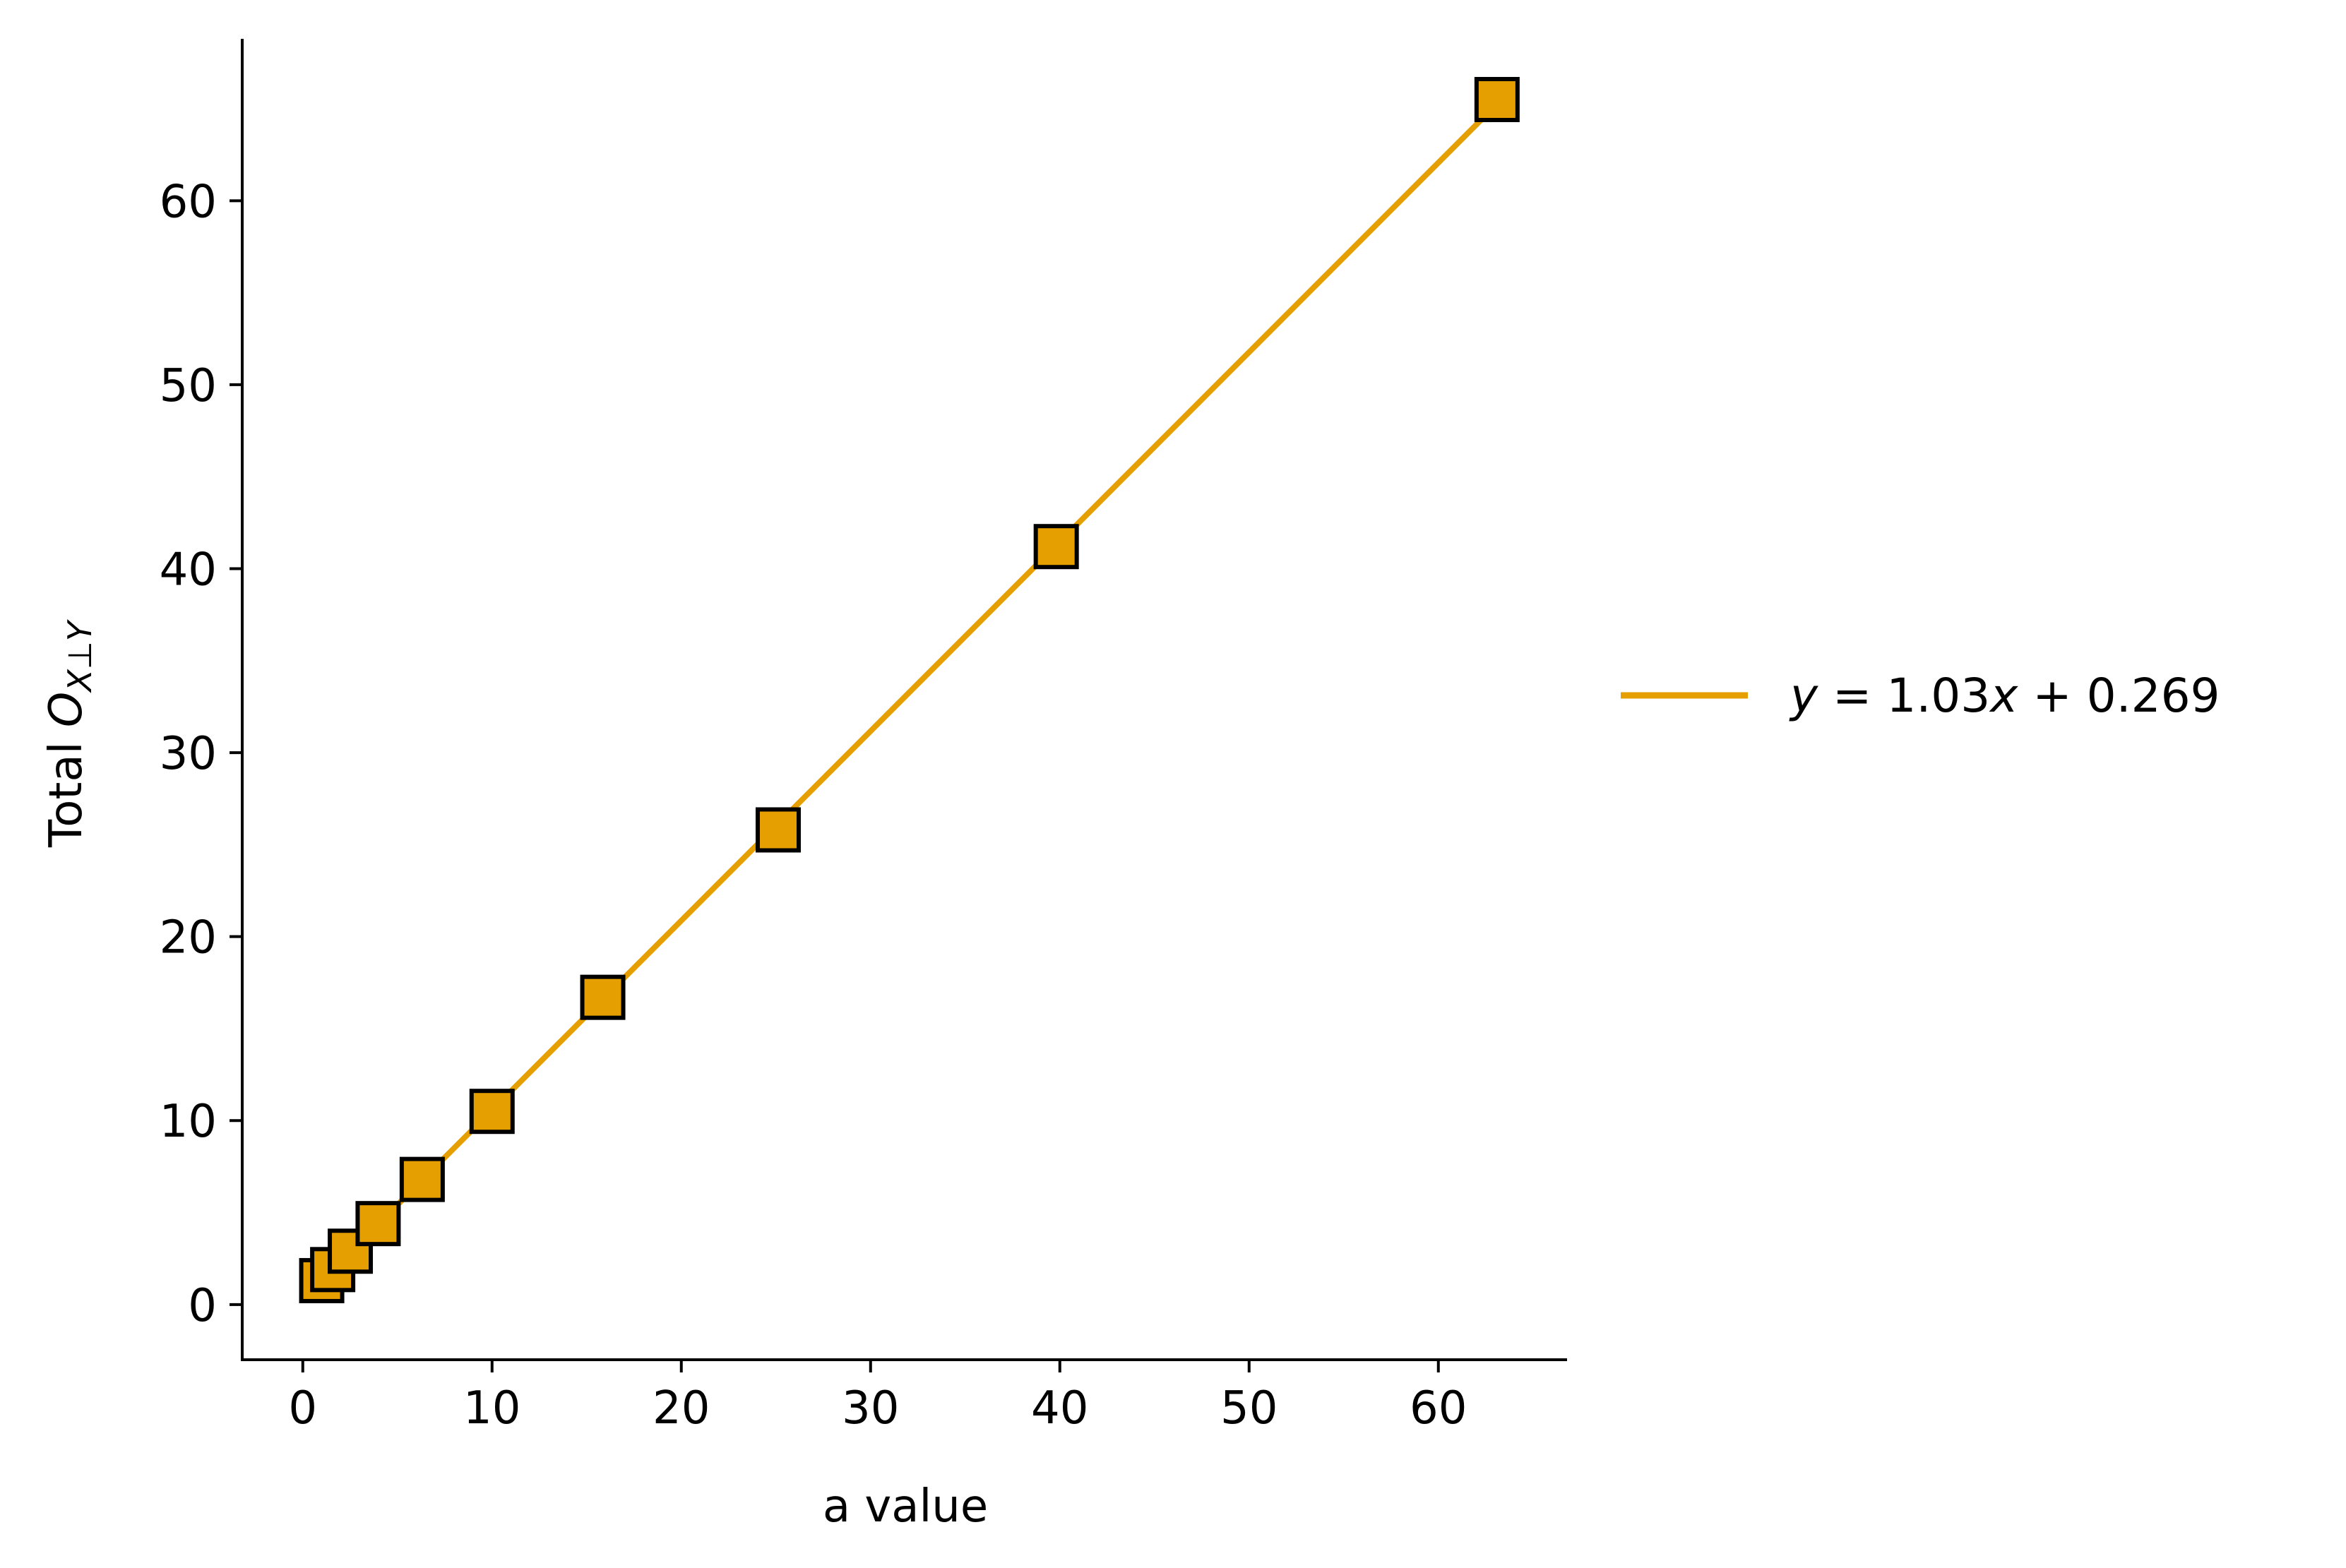  Describe the element at coordinates (1803, 696) in the screenshot. I see `legend-fit-label-y: y` at that location.